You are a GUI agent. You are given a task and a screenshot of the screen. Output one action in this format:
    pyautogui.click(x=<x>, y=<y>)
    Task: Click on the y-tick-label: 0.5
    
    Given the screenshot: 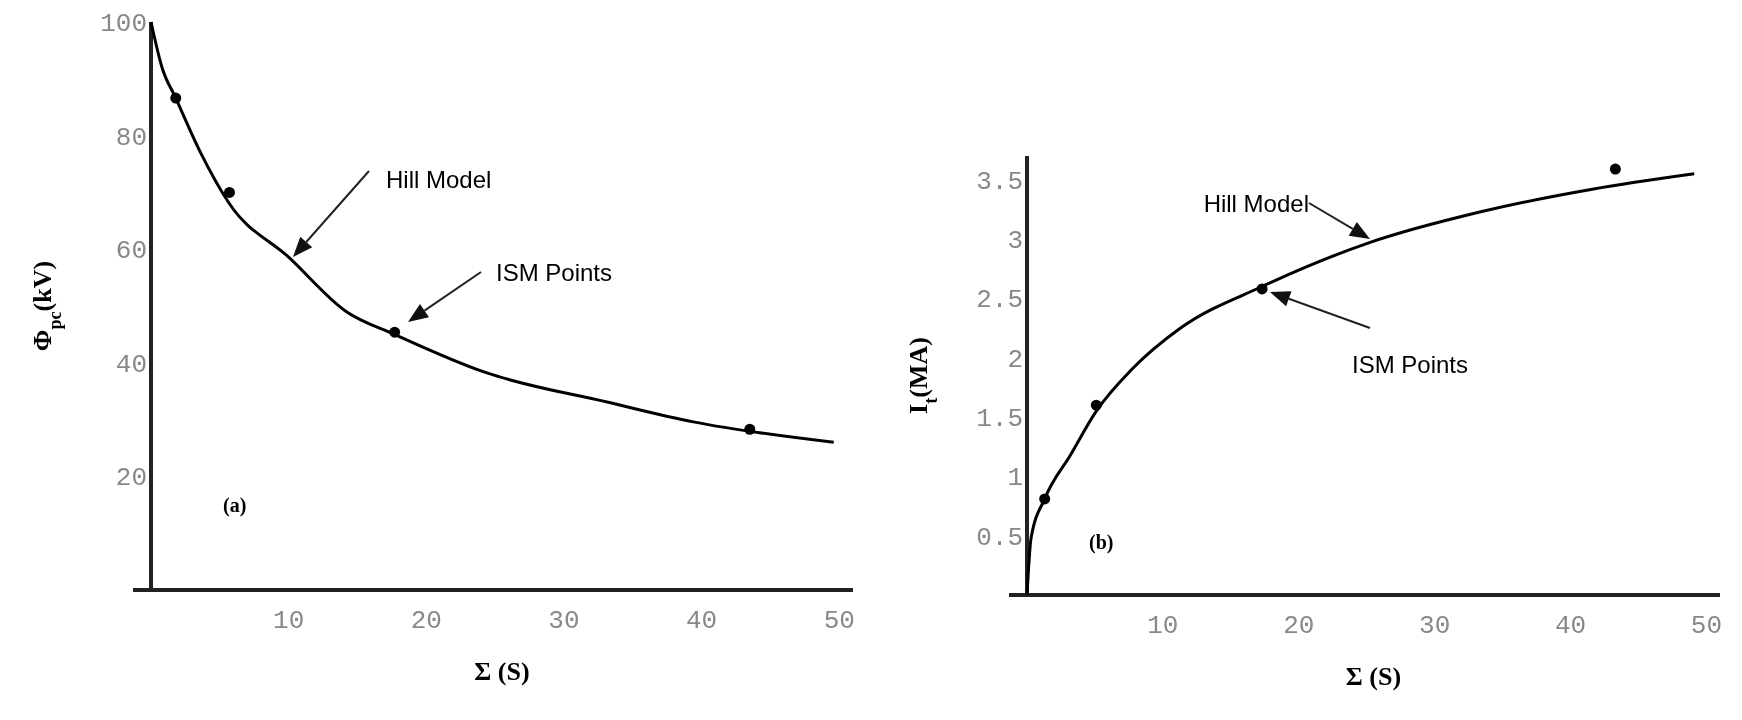 What is the action you would take?
    pyautogui.click(x=999, y=537)
    